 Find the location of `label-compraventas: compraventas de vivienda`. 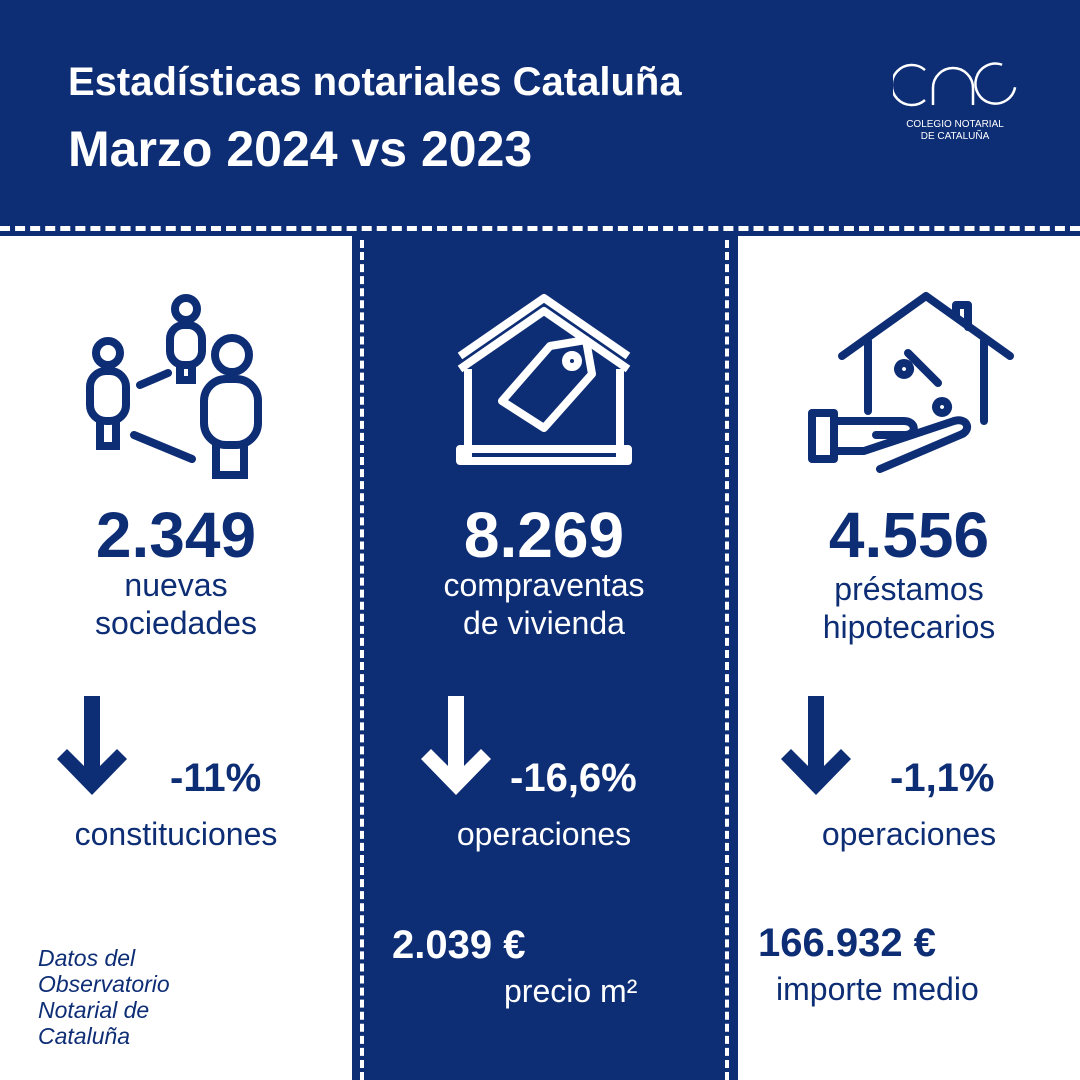

label-compraventas: compraventas de vivienda is located at coordinates (544, 604).